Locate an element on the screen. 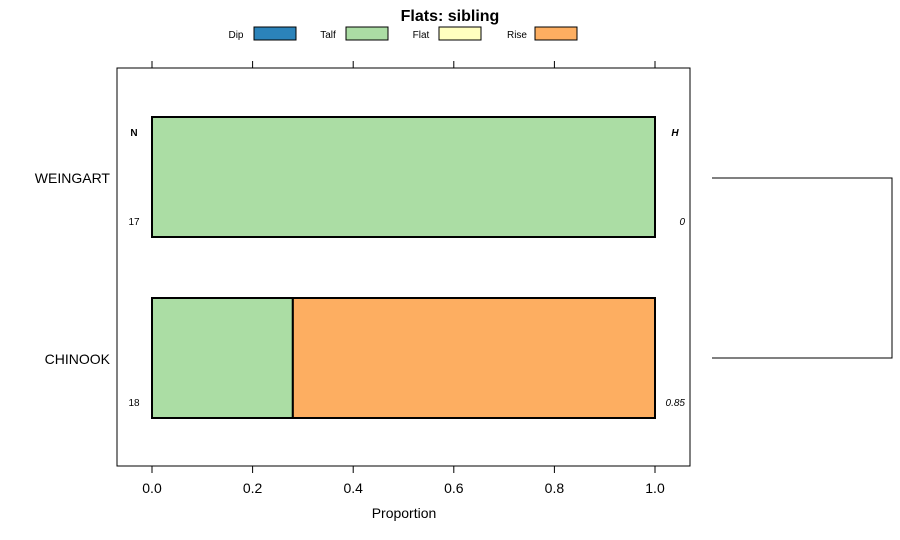 Image resolution: width=900 pixels, height=540 pixels. x-tick-label: 0.0 is located at coordinates (152, 488).